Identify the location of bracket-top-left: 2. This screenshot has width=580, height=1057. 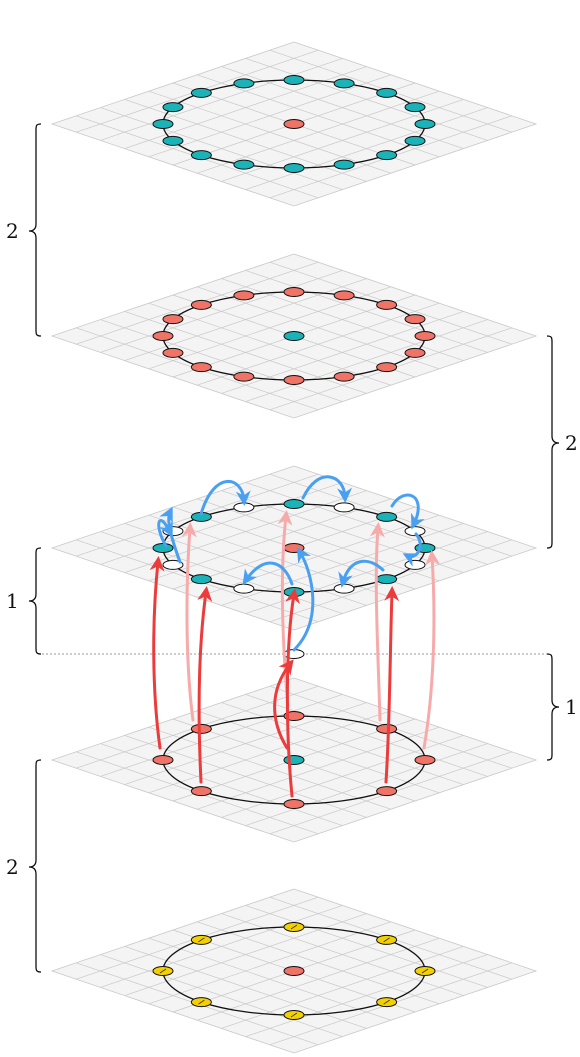
(24, 230).